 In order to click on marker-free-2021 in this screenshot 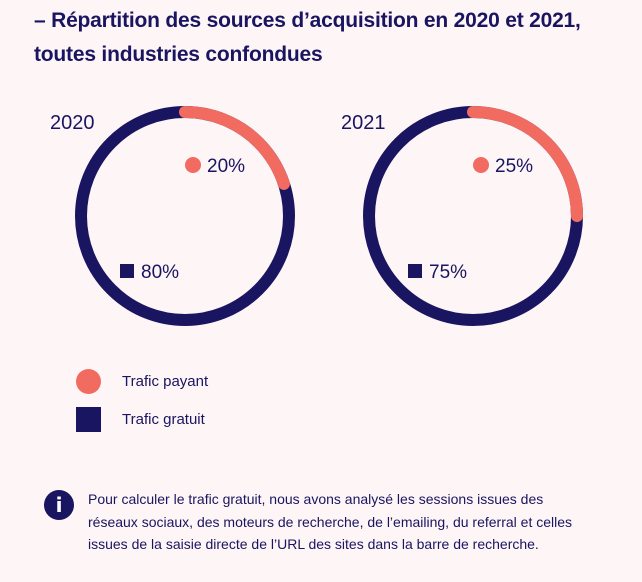, I will do `click(415, 271)`.